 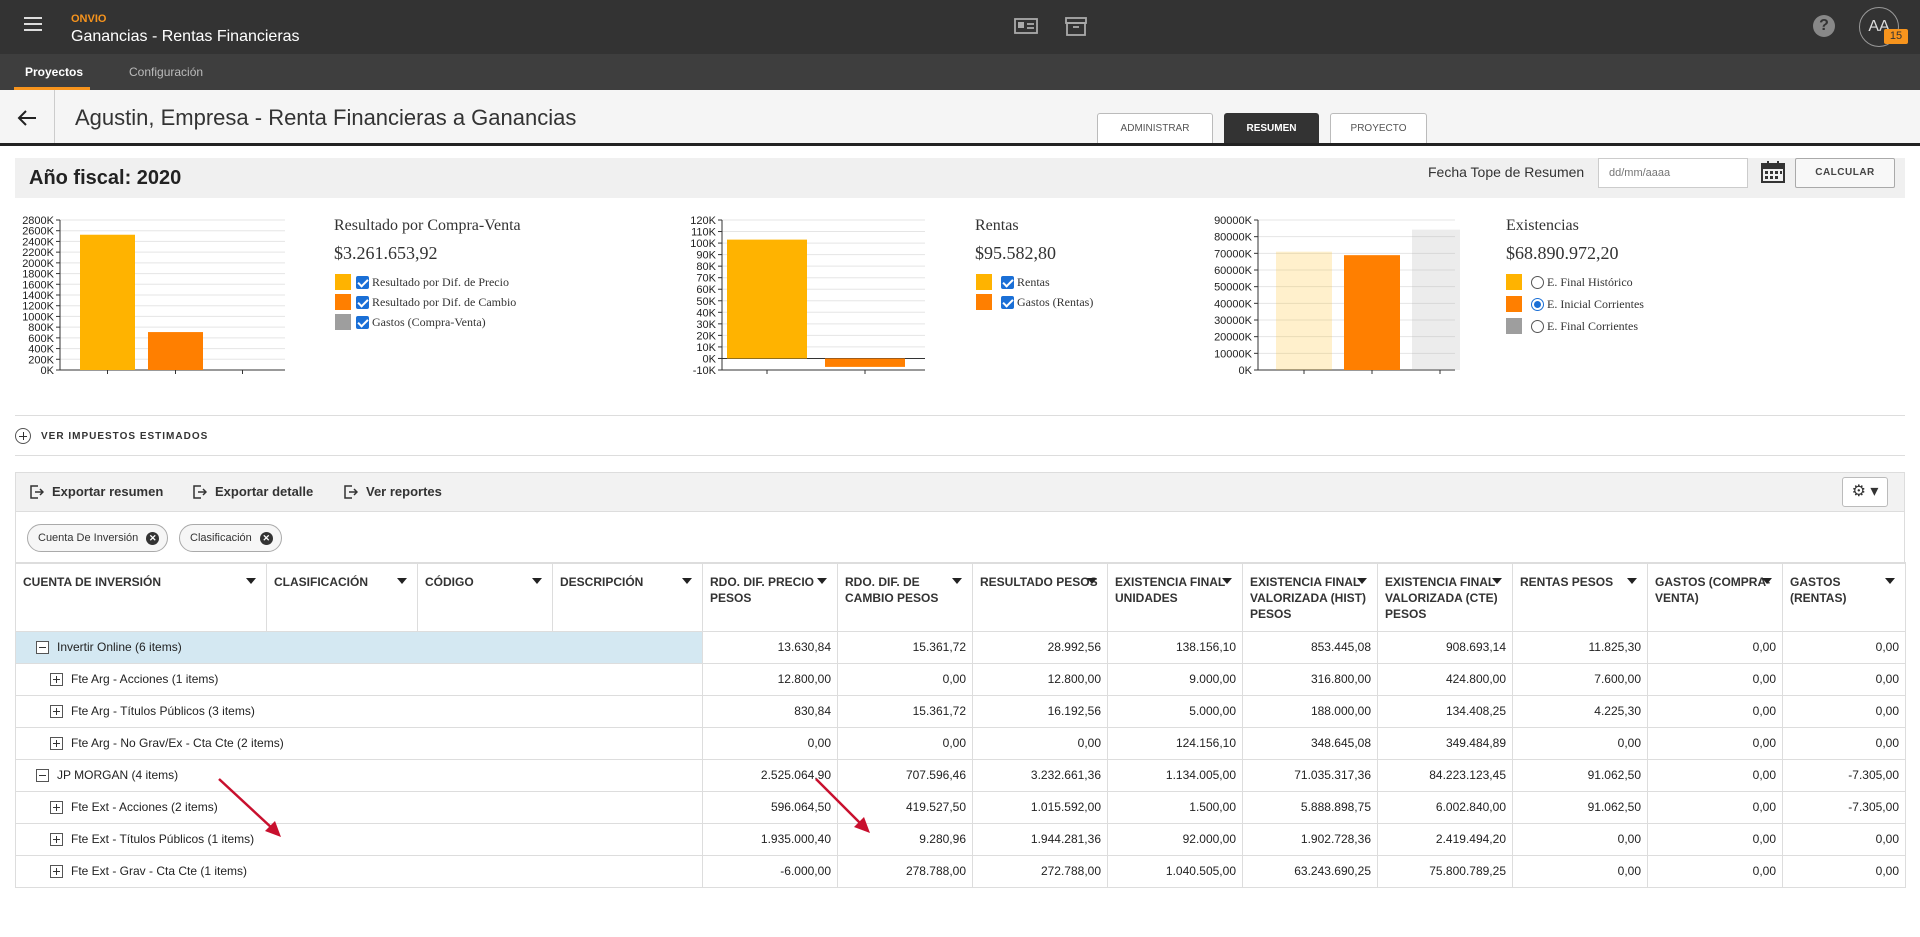 What do you see at coordinates (33, 24) in the screenshot?
I see `hamburger-menu-icon` at bounding box center [33, 24].